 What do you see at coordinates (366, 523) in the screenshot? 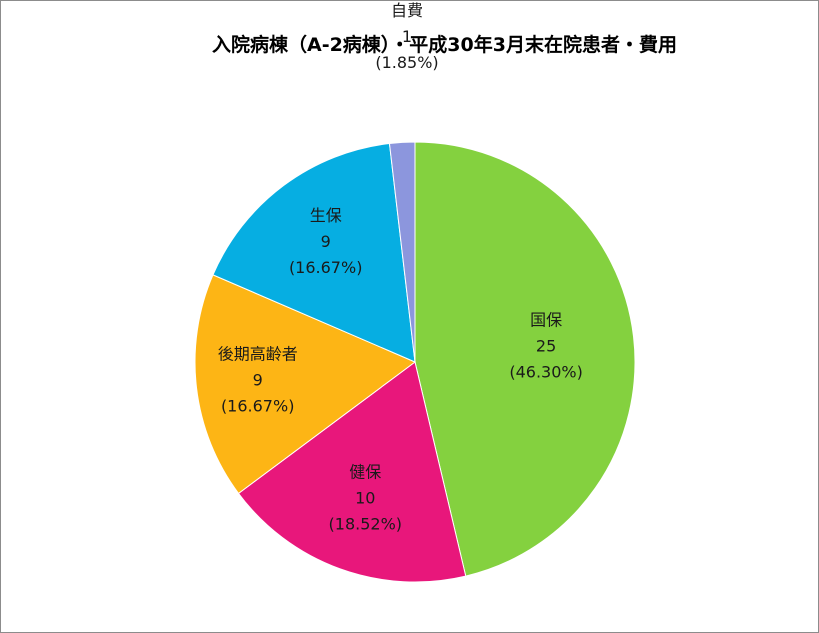
I see `data-label-kenpo-percent: (18.52%)` at bounding box center [366, 523].